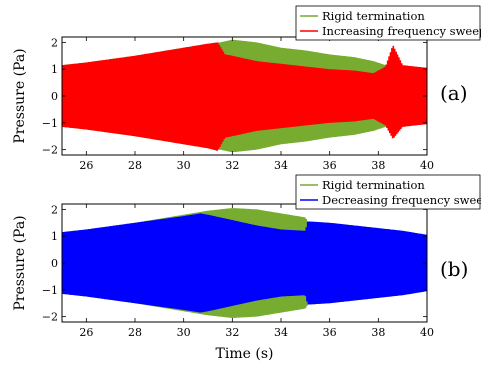 The image size is (481, 369). What do you see at coordinates (454, 93) in the screenshot?
I see `panel-label: (a)` at bounding box center [454, 93].